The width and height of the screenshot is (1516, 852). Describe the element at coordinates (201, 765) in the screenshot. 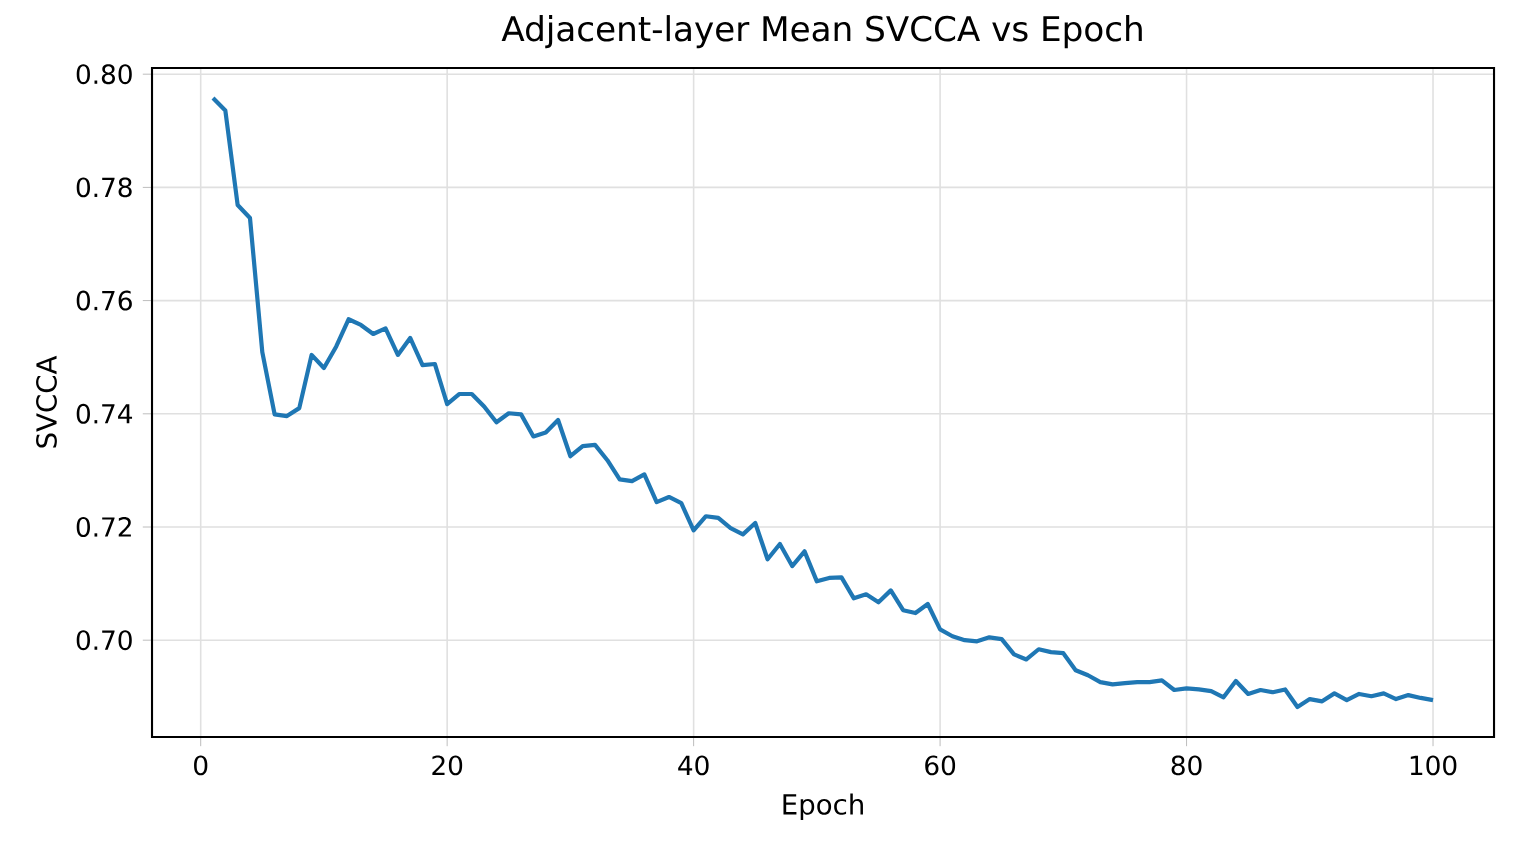

I see `x-tick-label: 0` at that location.